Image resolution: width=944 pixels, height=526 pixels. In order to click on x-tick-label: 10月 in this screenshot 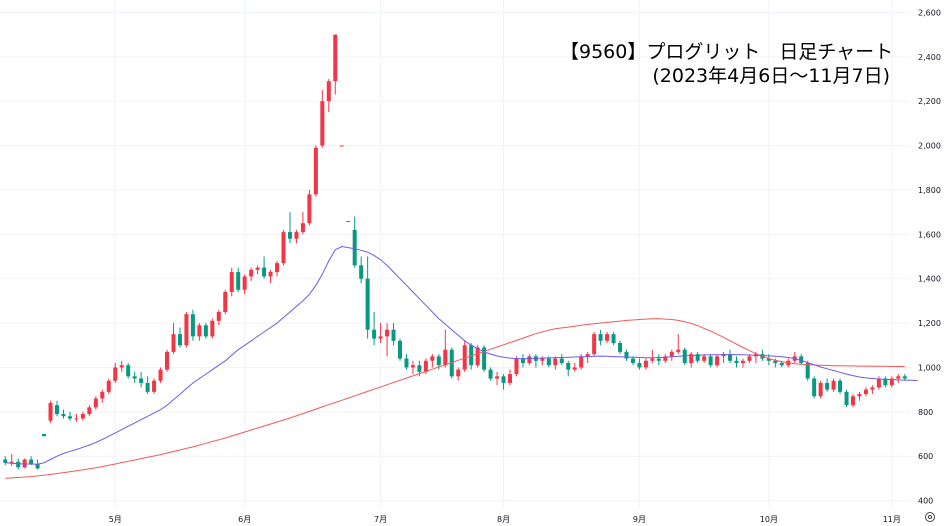, I will do `click(769, 519)`.